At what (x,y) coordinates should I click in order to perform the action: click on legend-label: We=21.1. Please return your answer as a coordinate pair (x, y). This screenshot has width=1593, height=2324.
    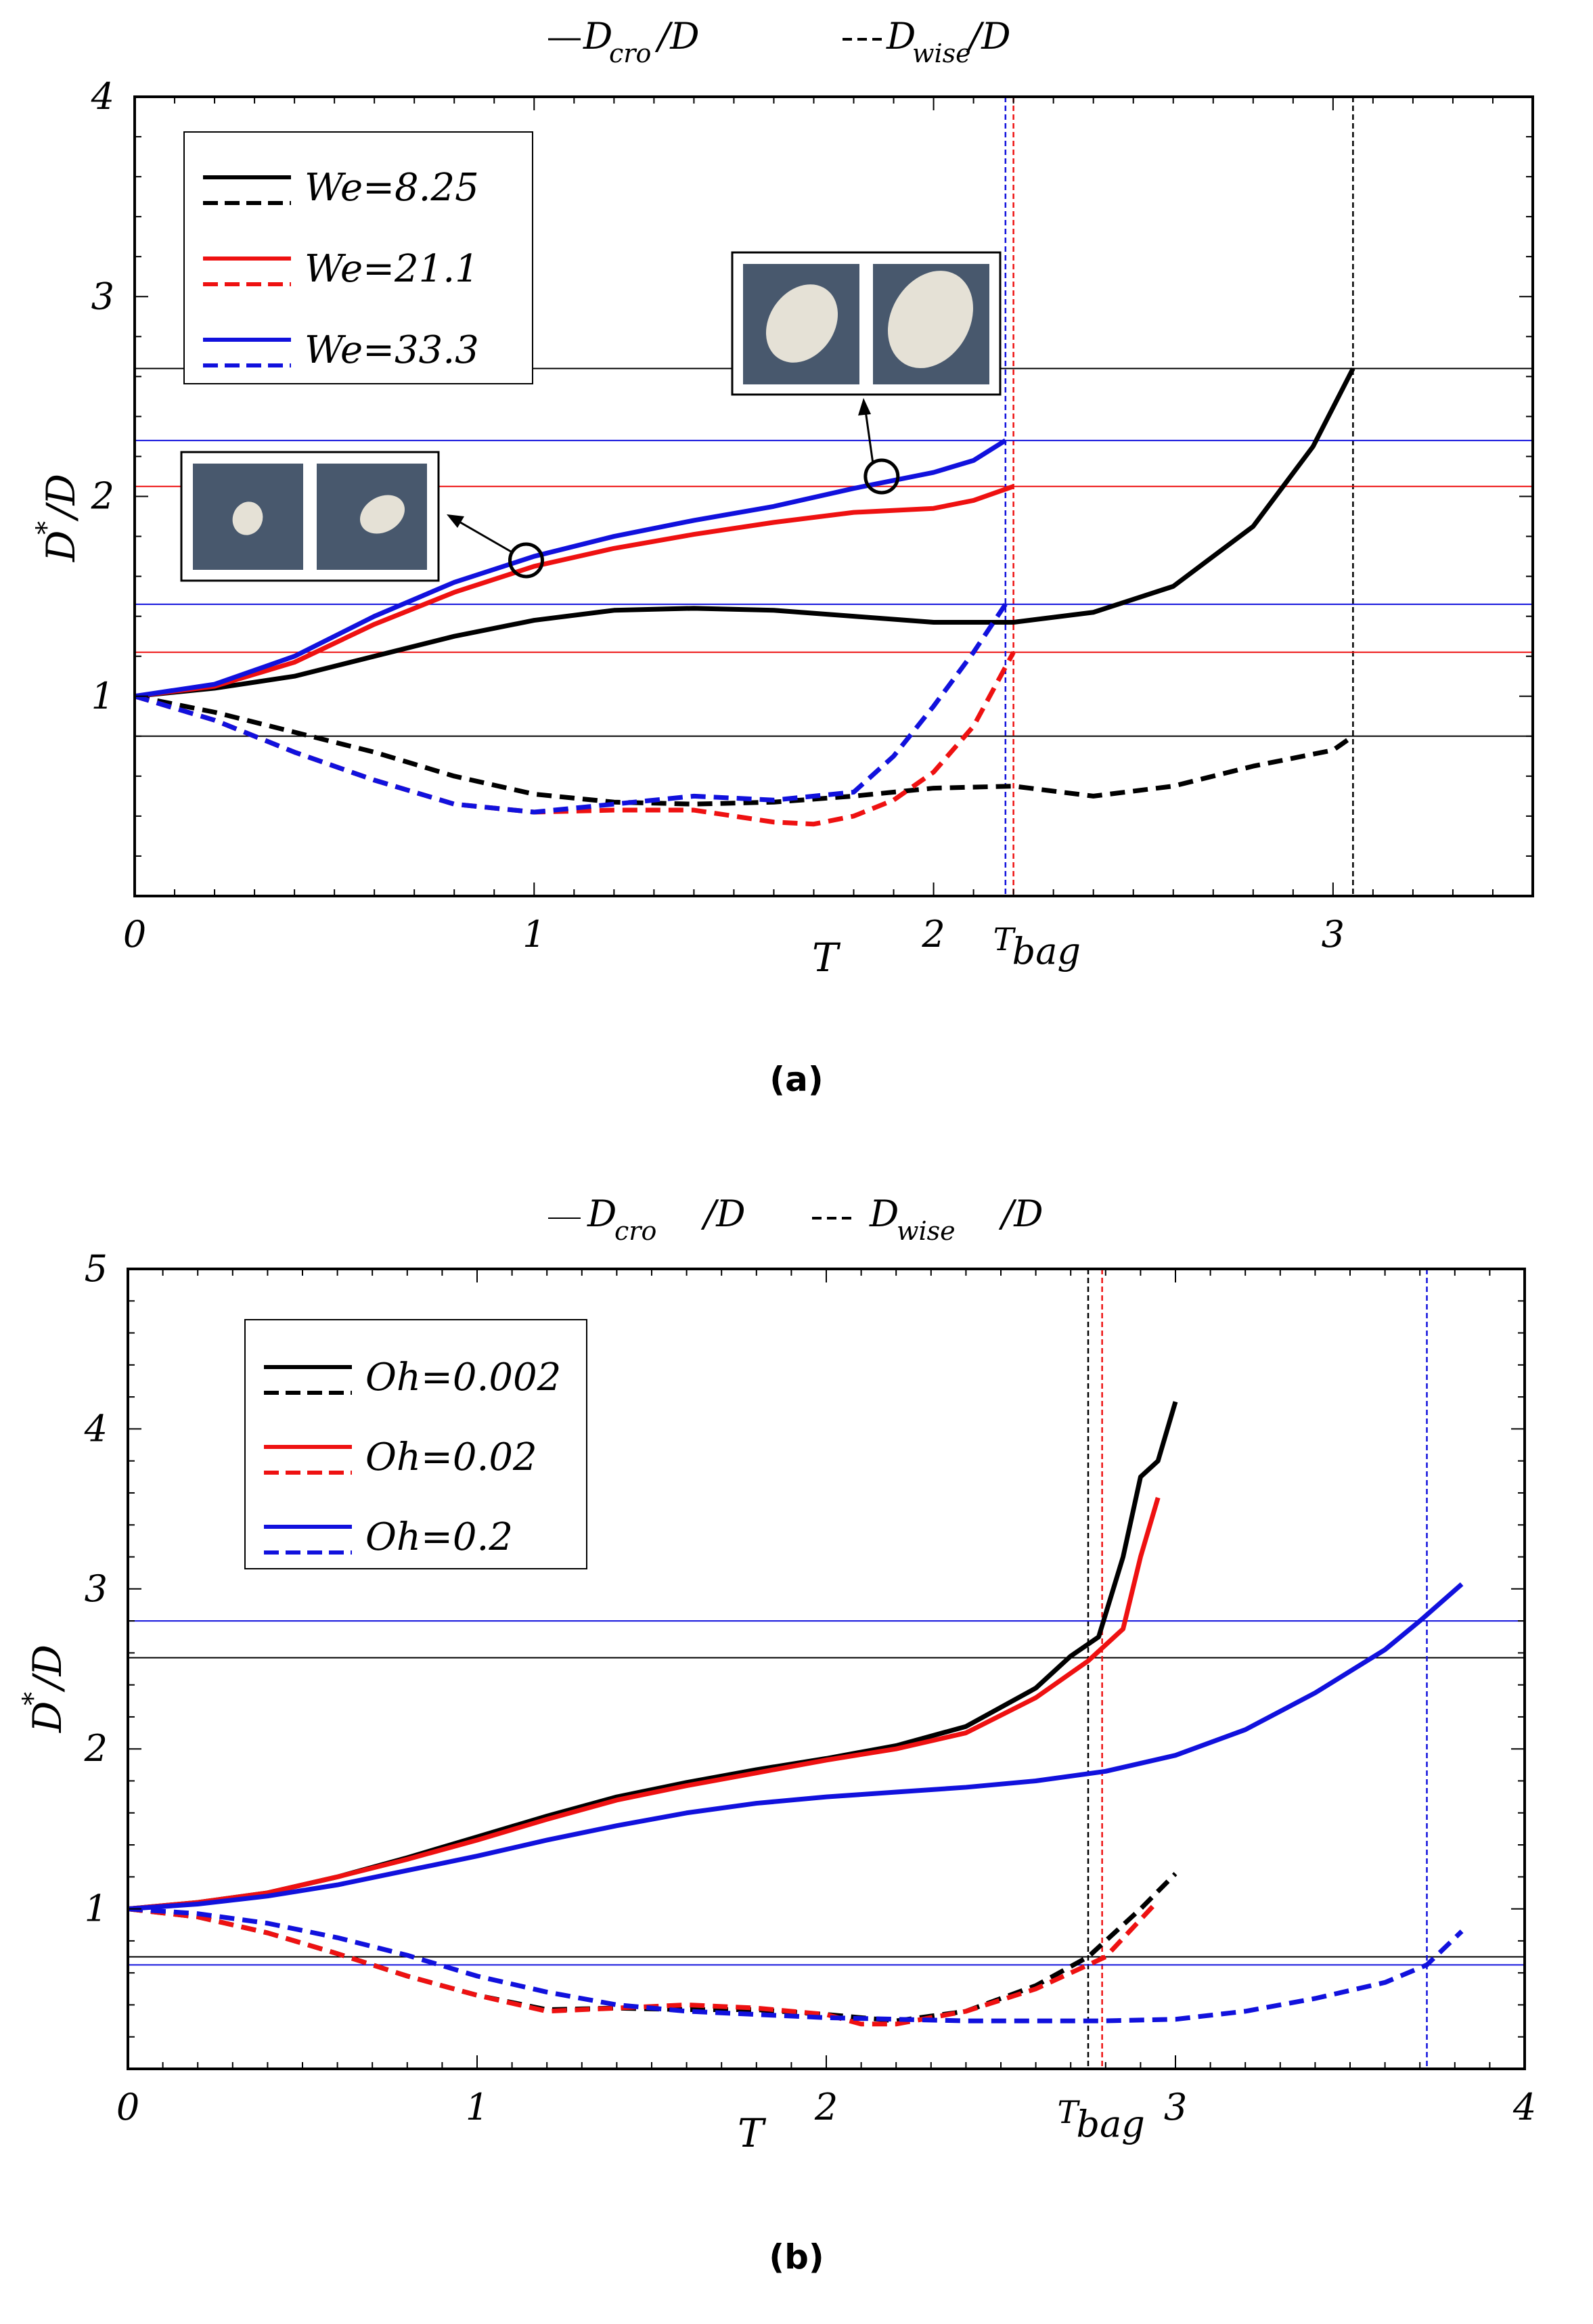
    Looking at the image, I should click on (392, 269).